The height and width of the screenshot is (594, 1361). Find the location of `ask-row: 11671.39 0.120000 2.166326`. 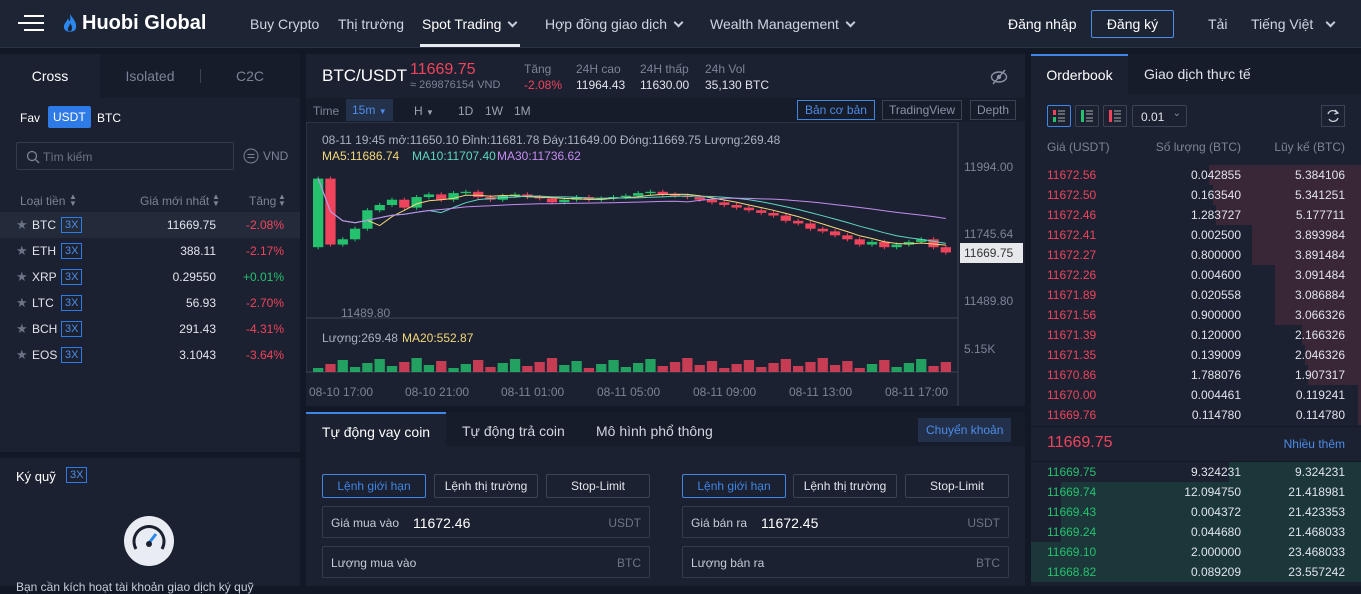

ask-row: 11671.39 0.120000 2.166326 is located at coordinates (1196, 335).